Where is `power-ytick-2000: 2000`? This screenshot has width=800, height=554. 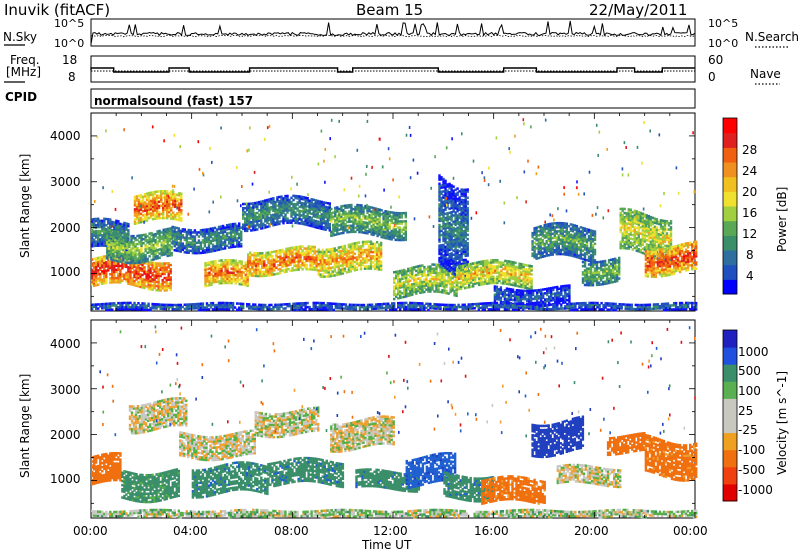
power-ytick-2000: 2000 is located at coordinates (65, 228).